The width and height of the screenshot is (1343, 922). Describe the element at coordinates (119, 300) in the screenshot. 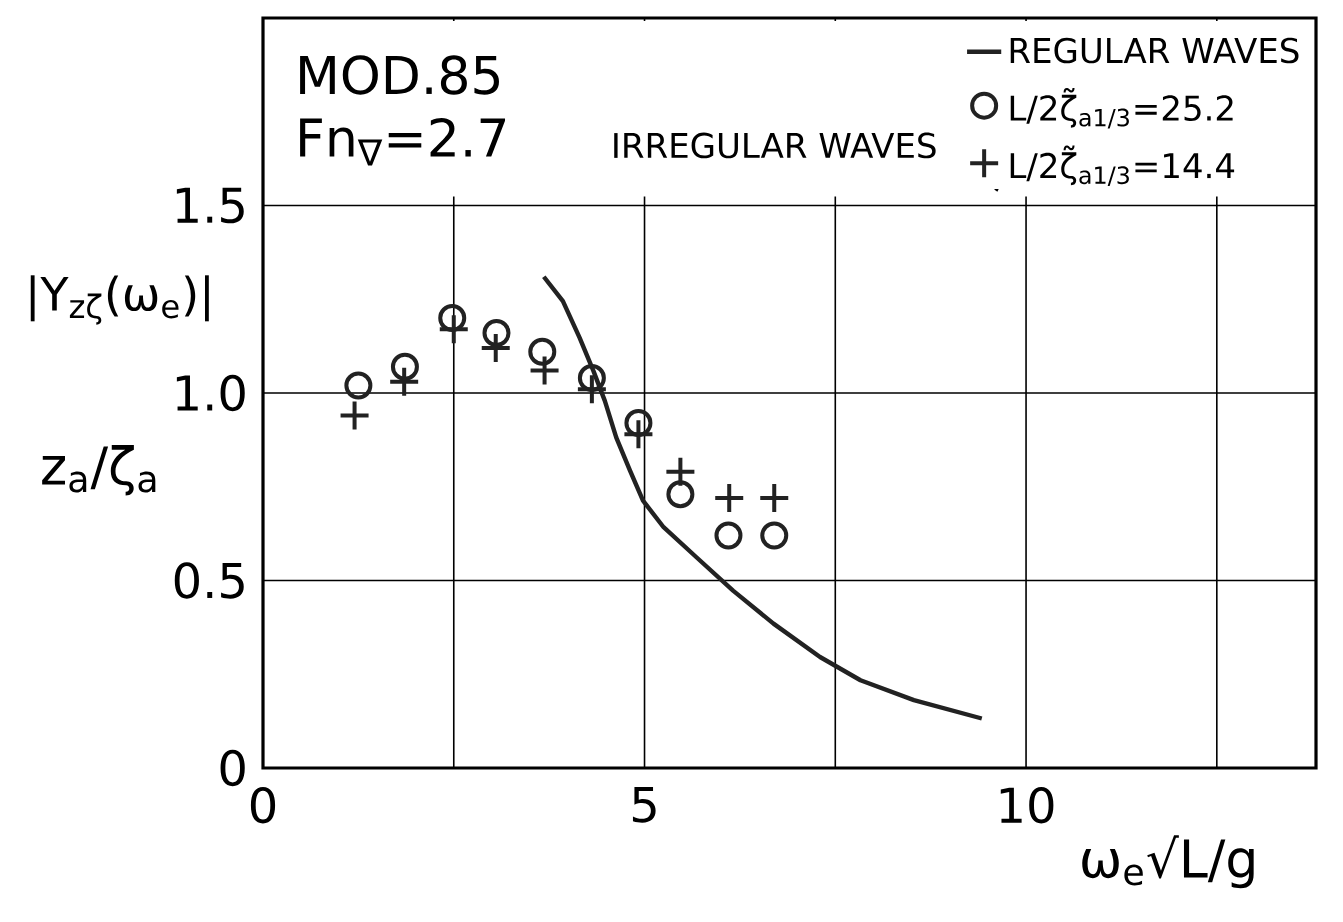

I see `y-axis-title: |Y$_{zζ}$(ω$_{e}$)|` at that location.